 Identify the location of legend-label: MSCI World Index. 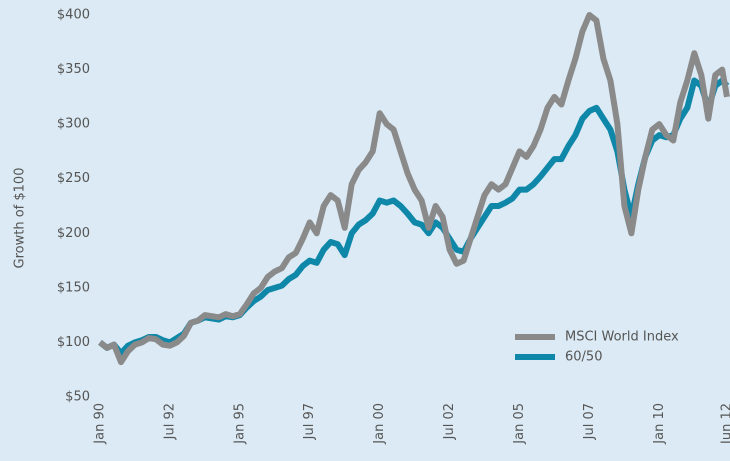
(622, 337).